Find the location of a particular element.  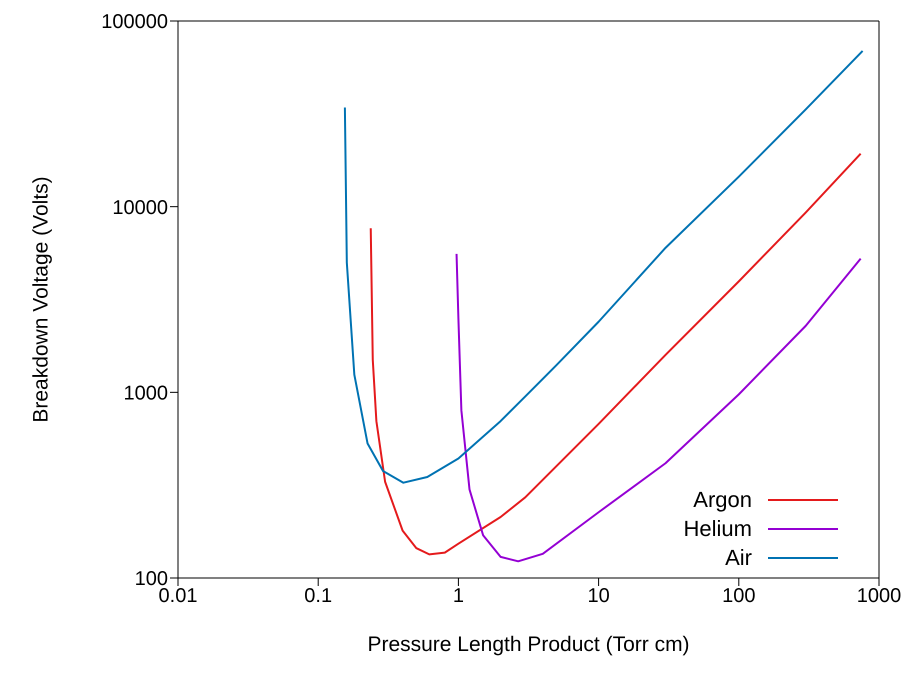

y-tick-label: 1000 is located at coordinates (146, 393).